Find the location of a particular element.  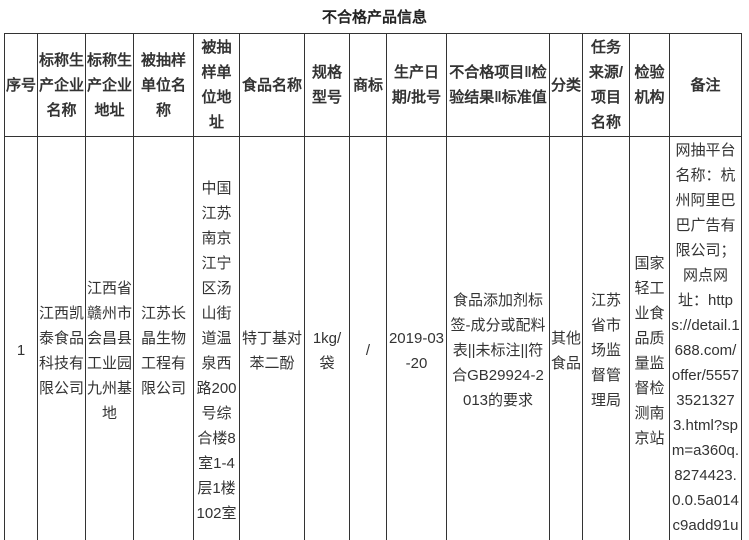

cell-failed-item: 食品添加剂标签-成分或配料表||未标注||符合GB29924-2013的要求 is located at coordinates (498, 338).